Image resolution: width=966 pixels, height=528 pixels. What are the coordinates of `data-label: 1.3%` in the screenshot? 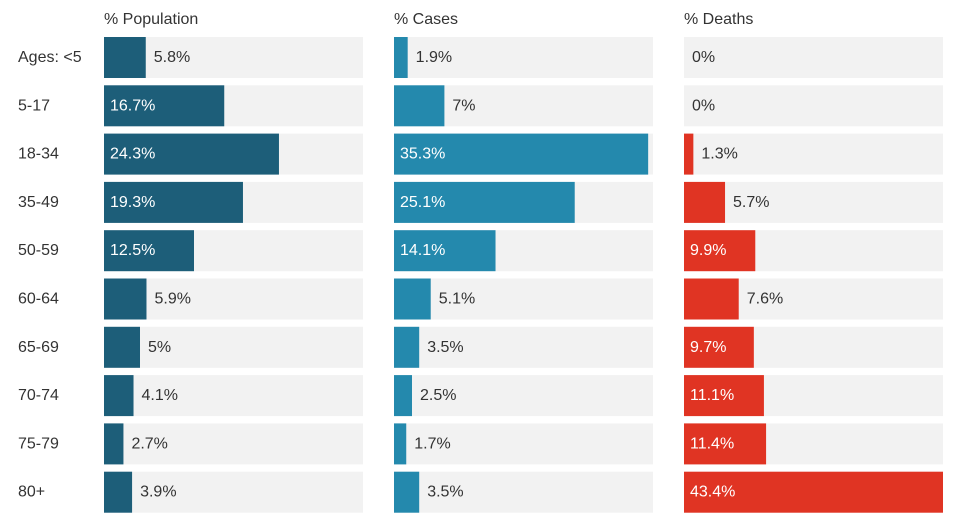 It's located at (719, 154).